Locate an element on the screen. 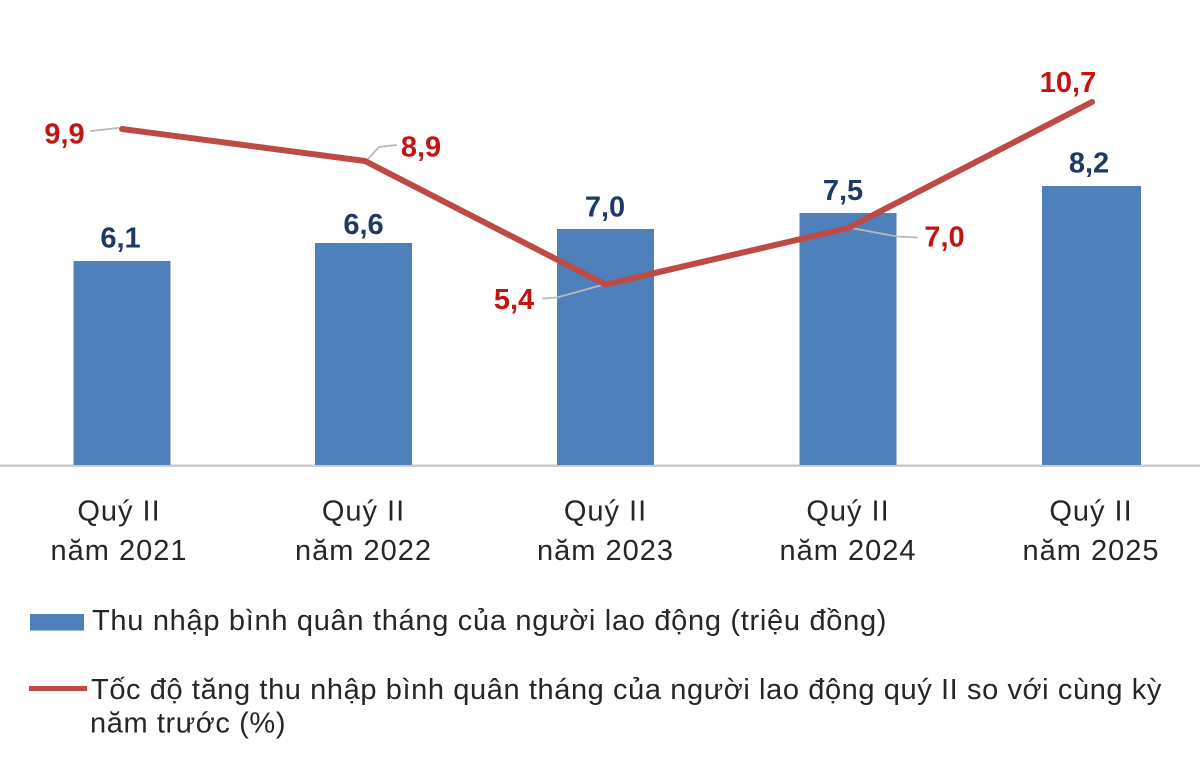  svg-text: 9,9 is located at coordinates (64, 135).